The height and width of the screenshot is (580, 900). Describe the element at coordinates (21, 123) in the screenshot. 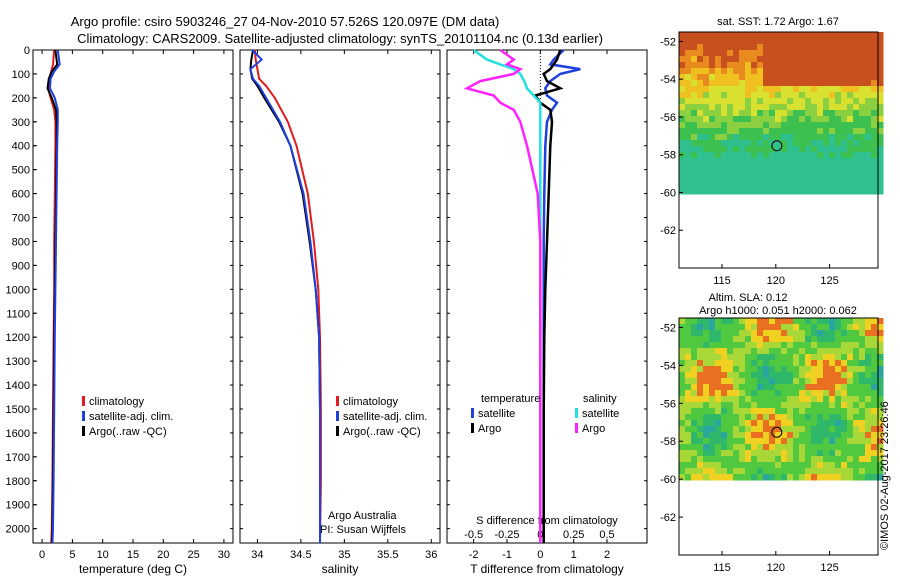

I see `y-tick-label: 300` at that location.